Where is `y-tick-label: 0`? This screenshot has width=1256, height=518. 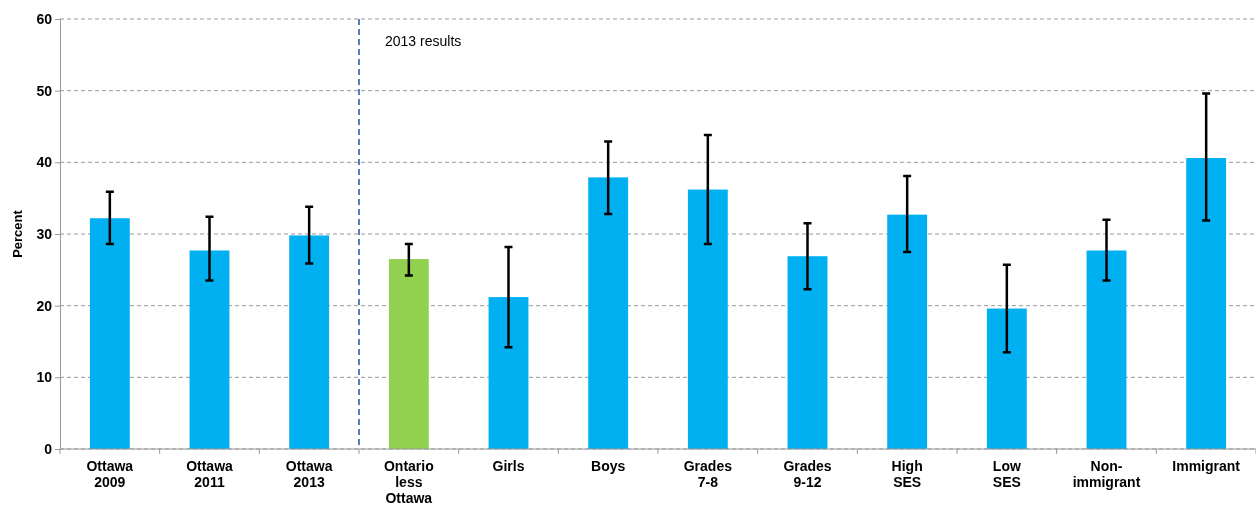
y-tick-label: 0 is located at coordinates (48, 448).